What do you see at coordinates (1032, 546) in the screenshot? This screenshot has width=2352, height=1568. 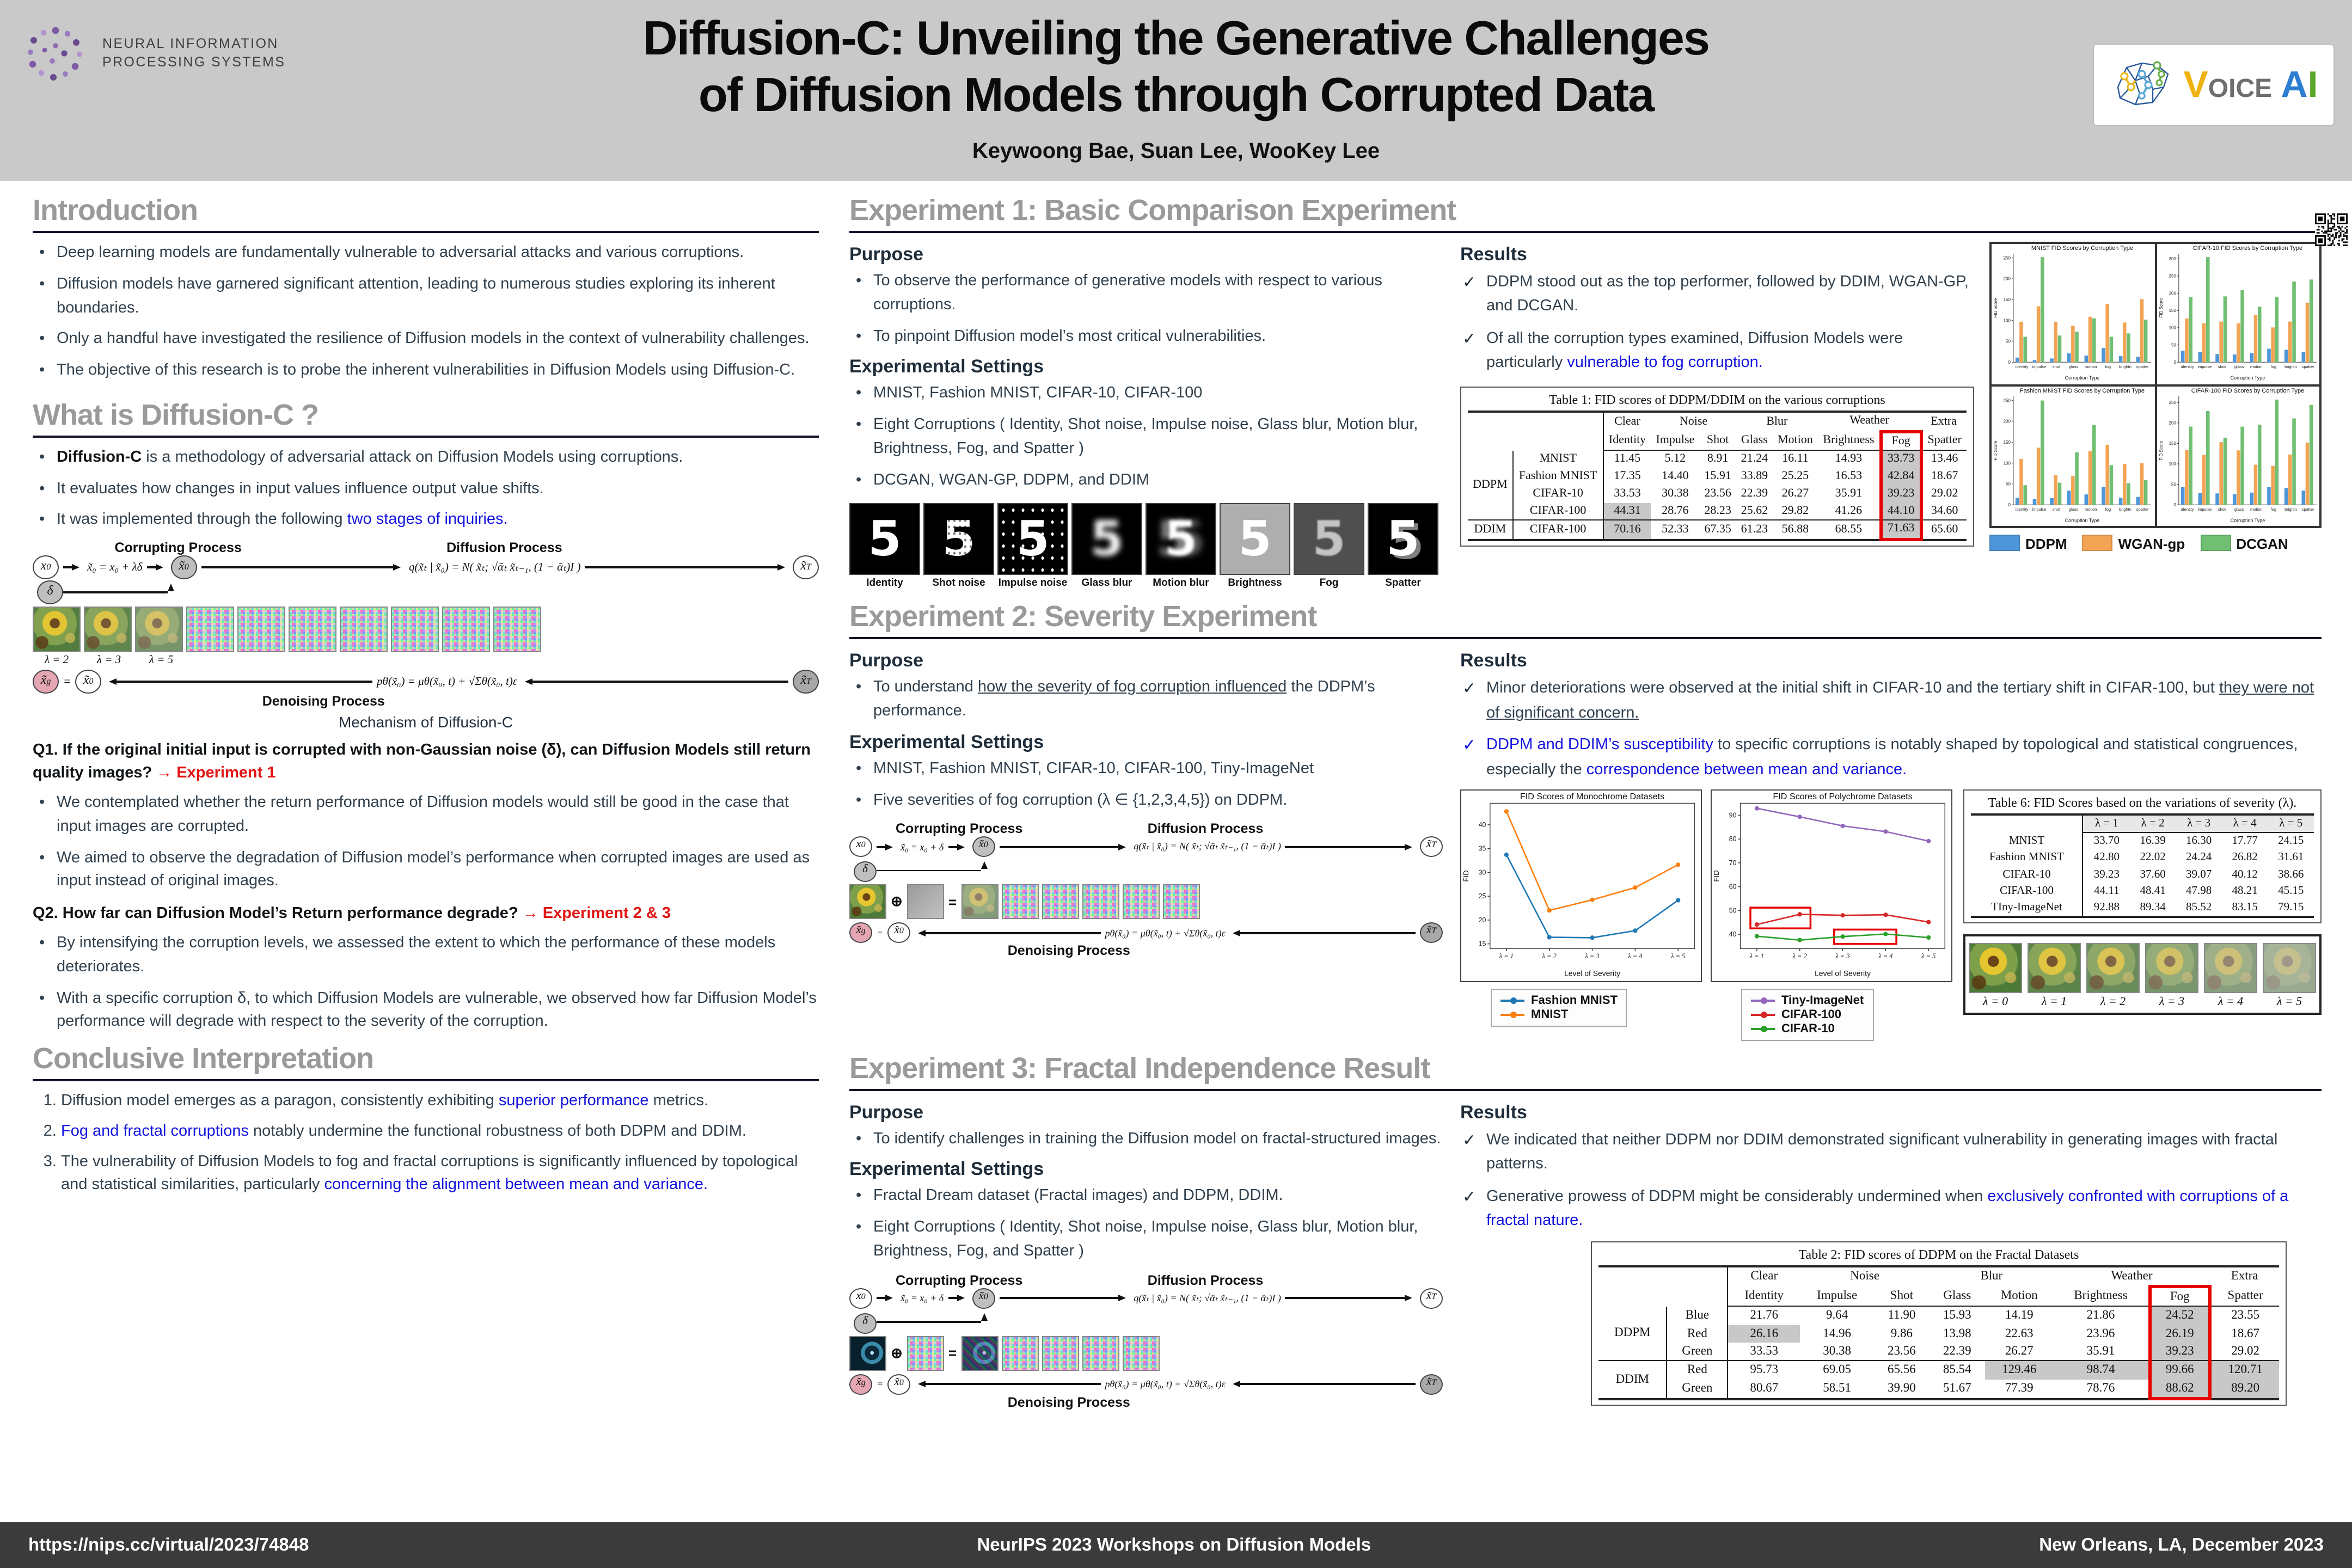 I see `corruption-sample-imp: 5 Impulse noise` at bounding box center [1032, 546].